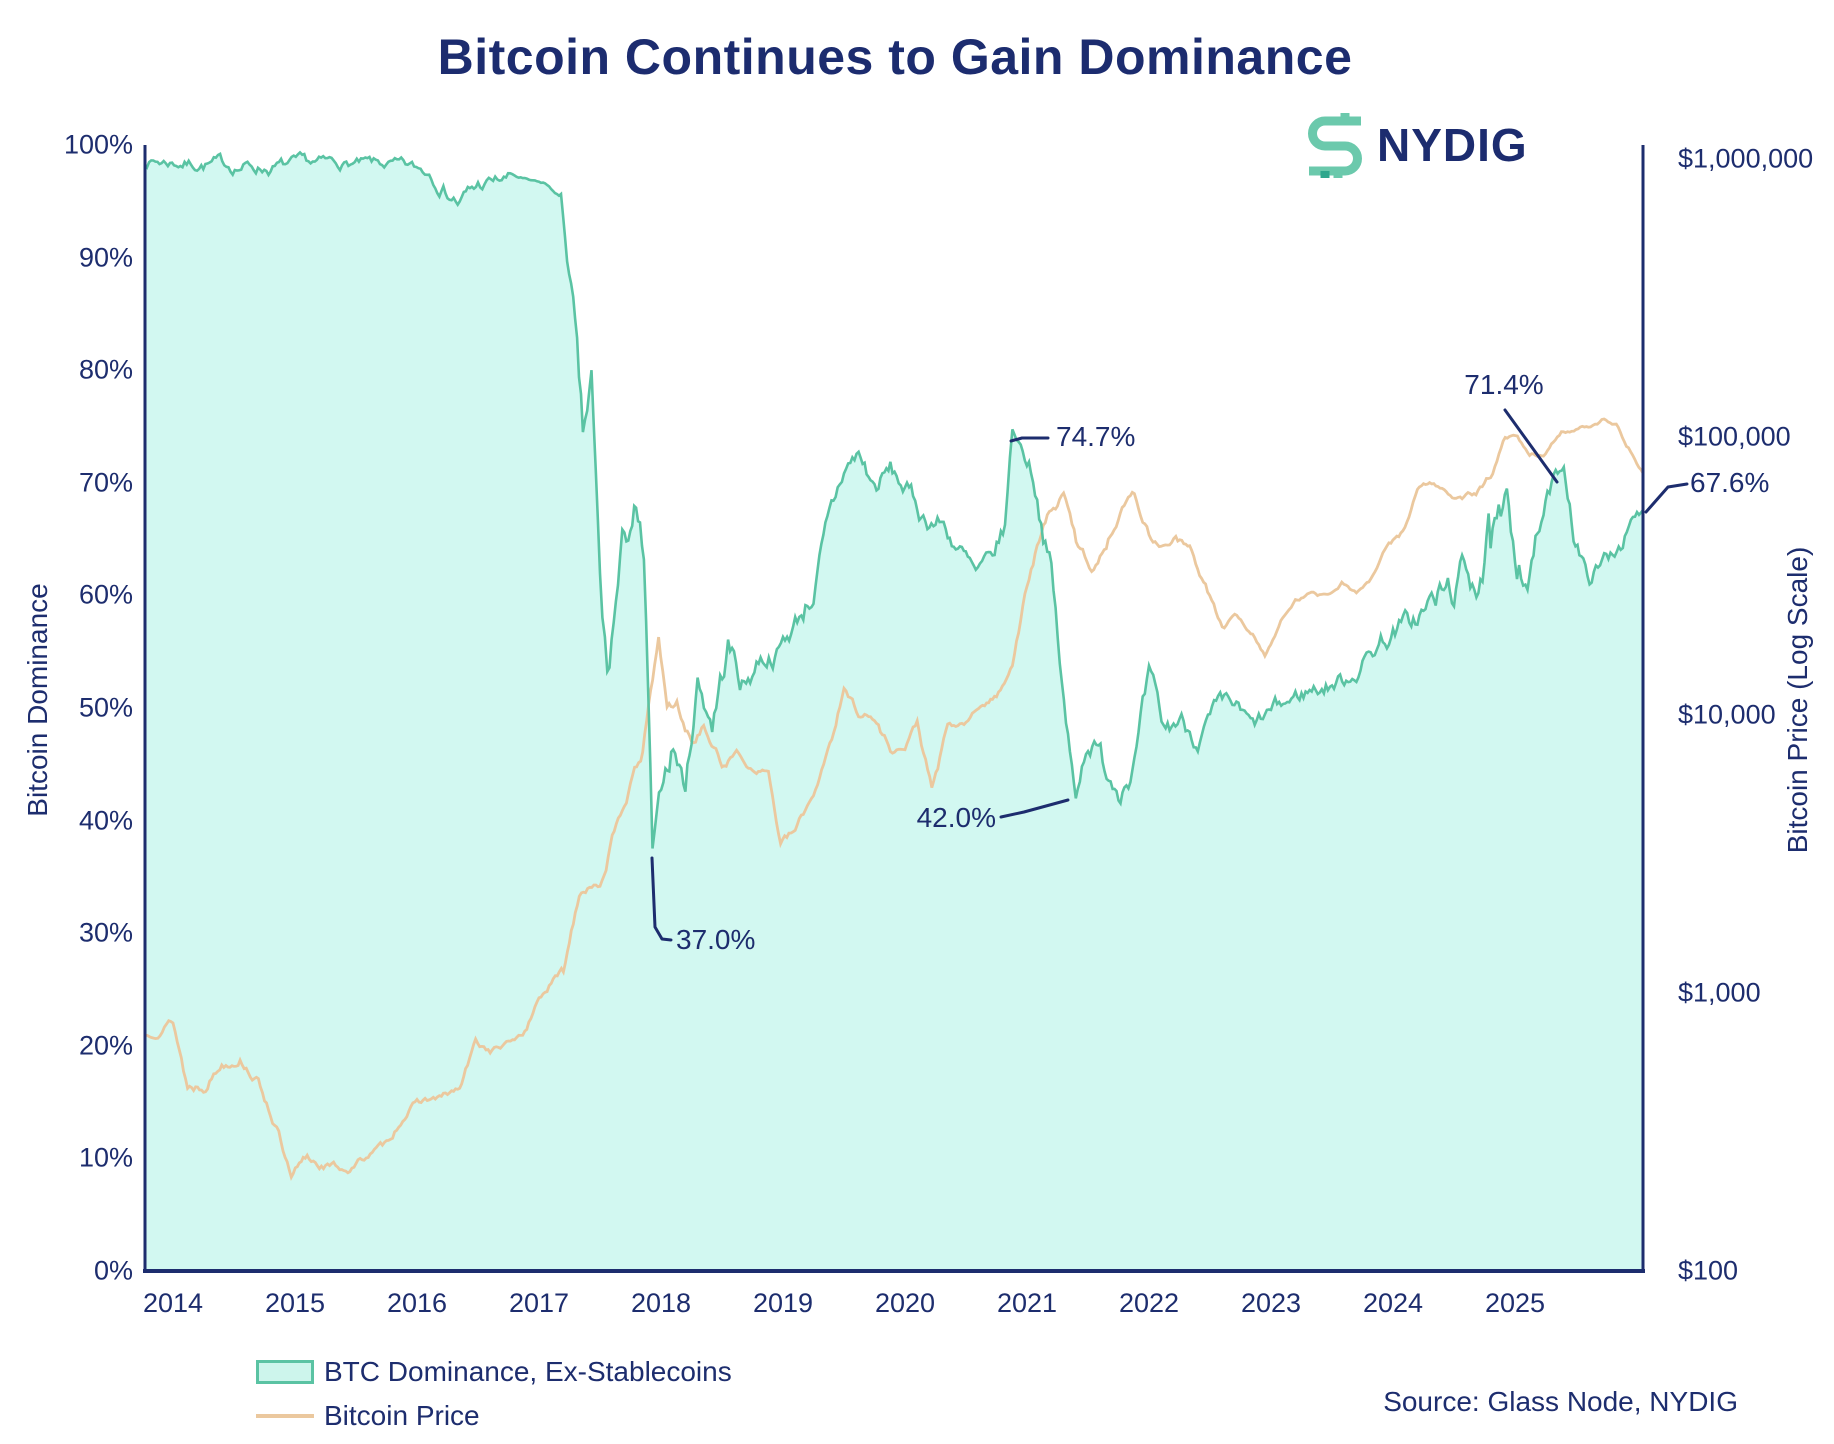 The height and width of the screenshot is (1444, 1834). What do you see at coordinates (494, 1416) in the screenshot?
I see `legend-item-price: Bitcoin Price` at bounding box center [494, 1416].